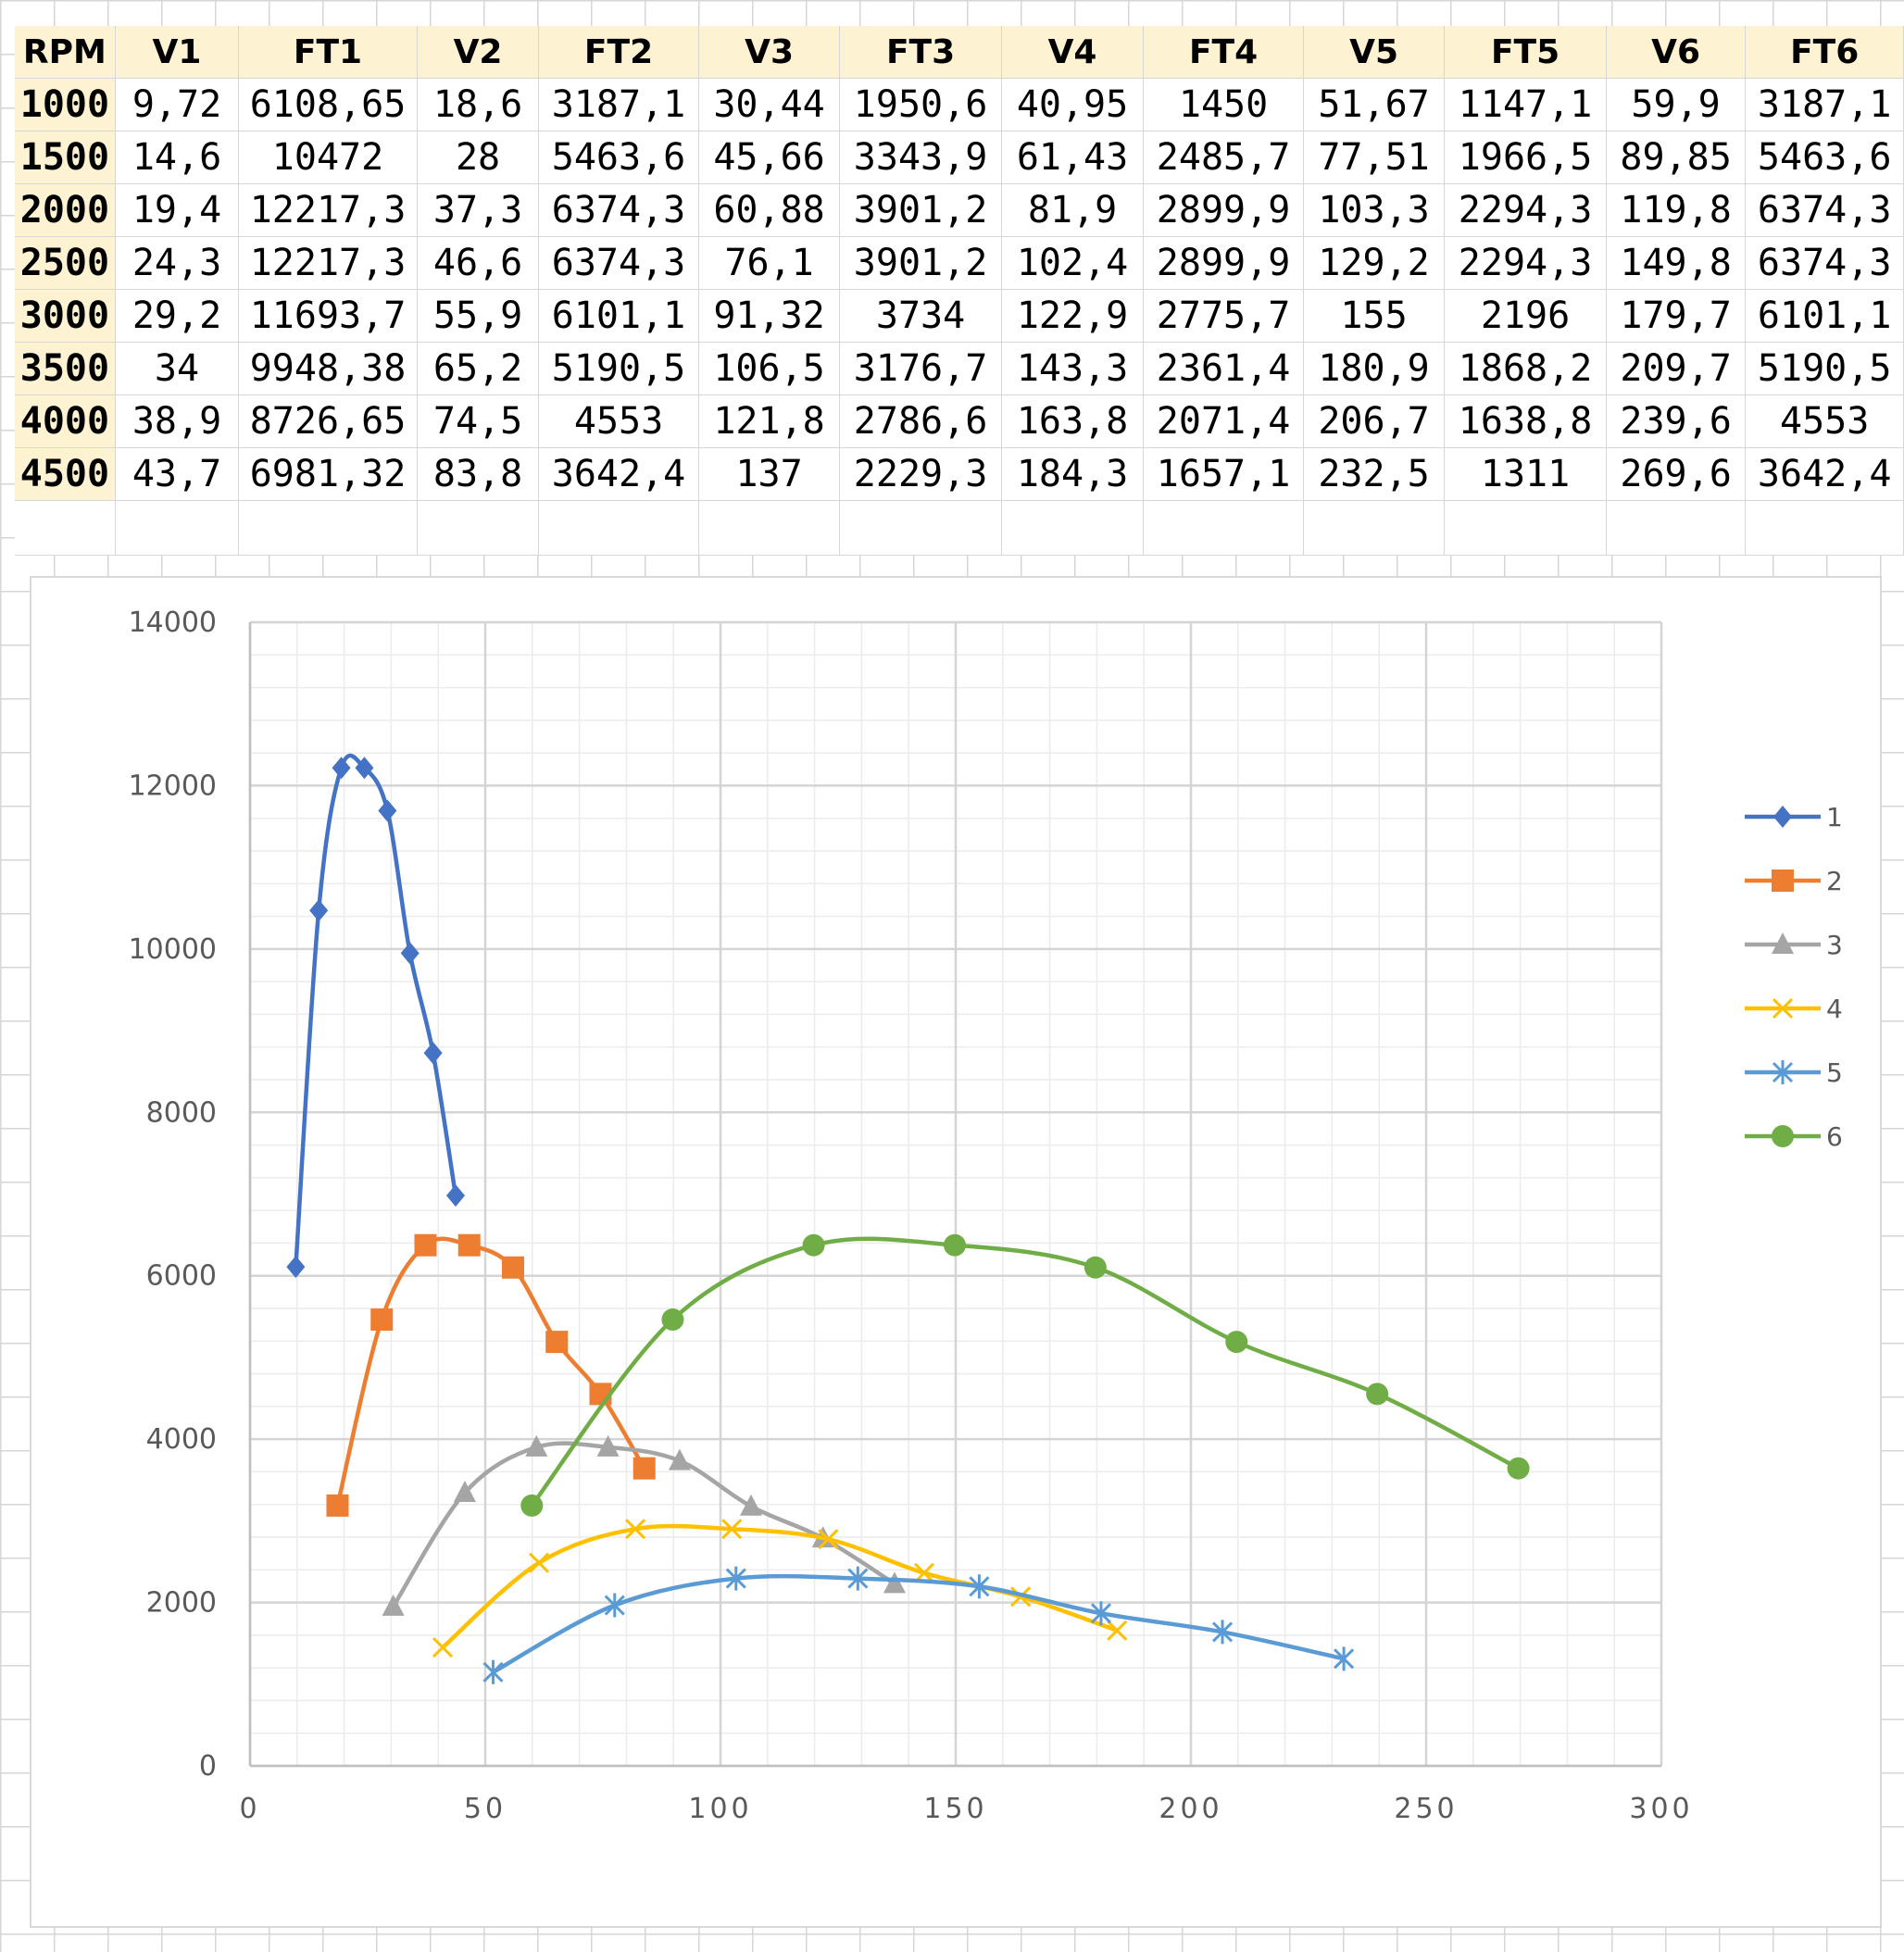 This screenshot has width=1904, height=1952. What do you see at coordinates (1223, 52) in the screenshot?
I see `column-header: FT4` at bounding box center [1223, 52].